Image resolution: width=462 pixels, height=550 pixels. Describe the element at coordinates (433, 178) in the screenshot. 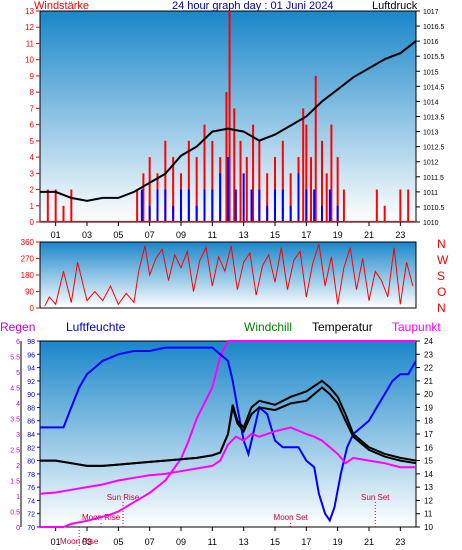

I see `panel1-right-tick-label: 1011.5` at that location.